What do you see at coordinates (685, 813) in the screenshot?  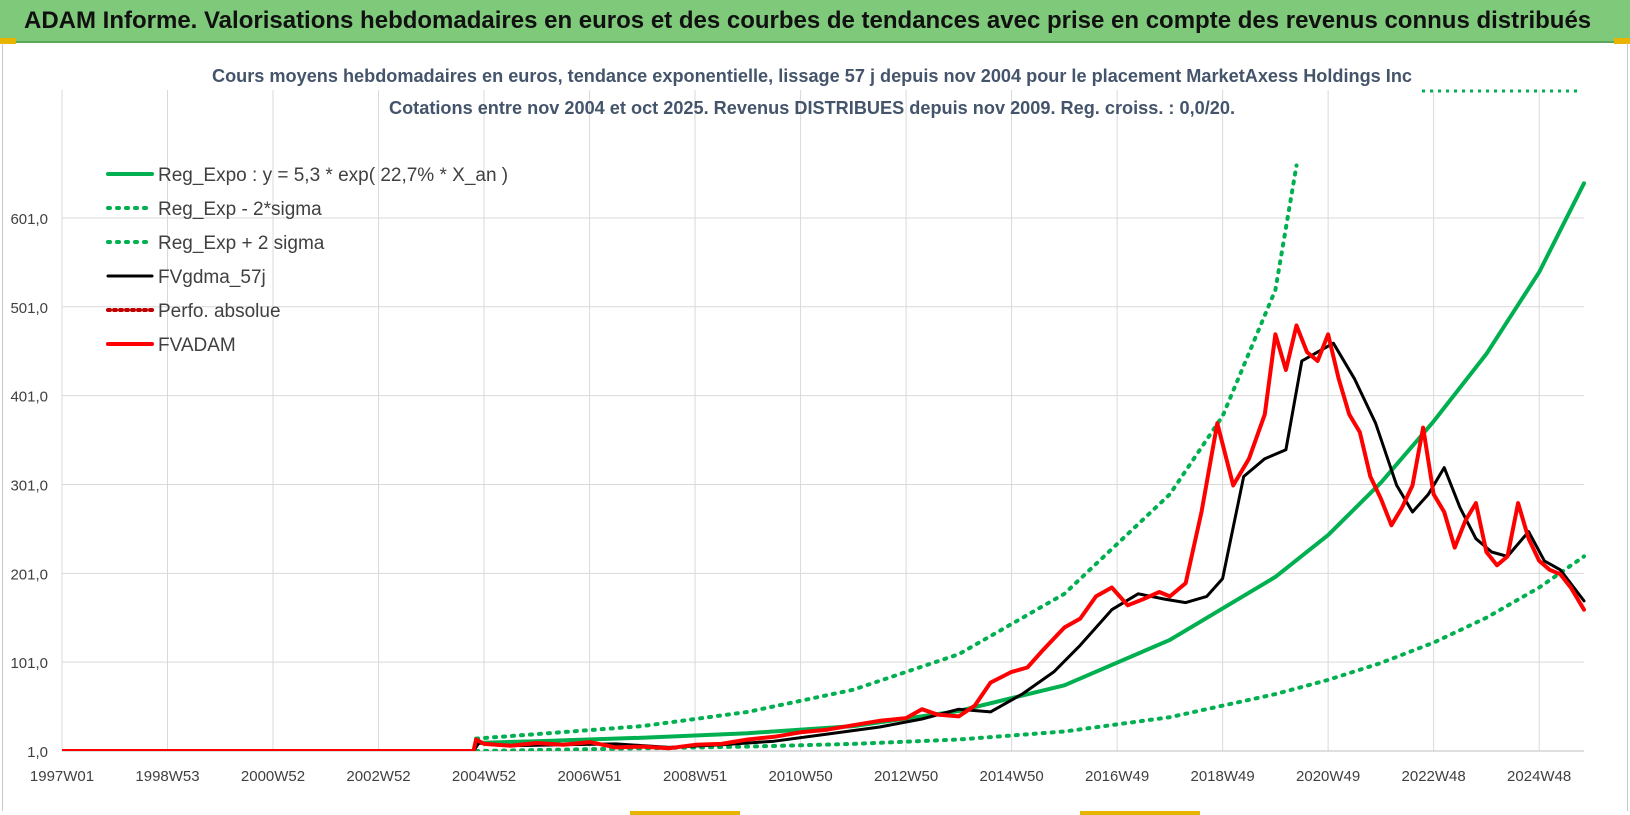 I see `bottom-marker` at bounding box center [685, 813].